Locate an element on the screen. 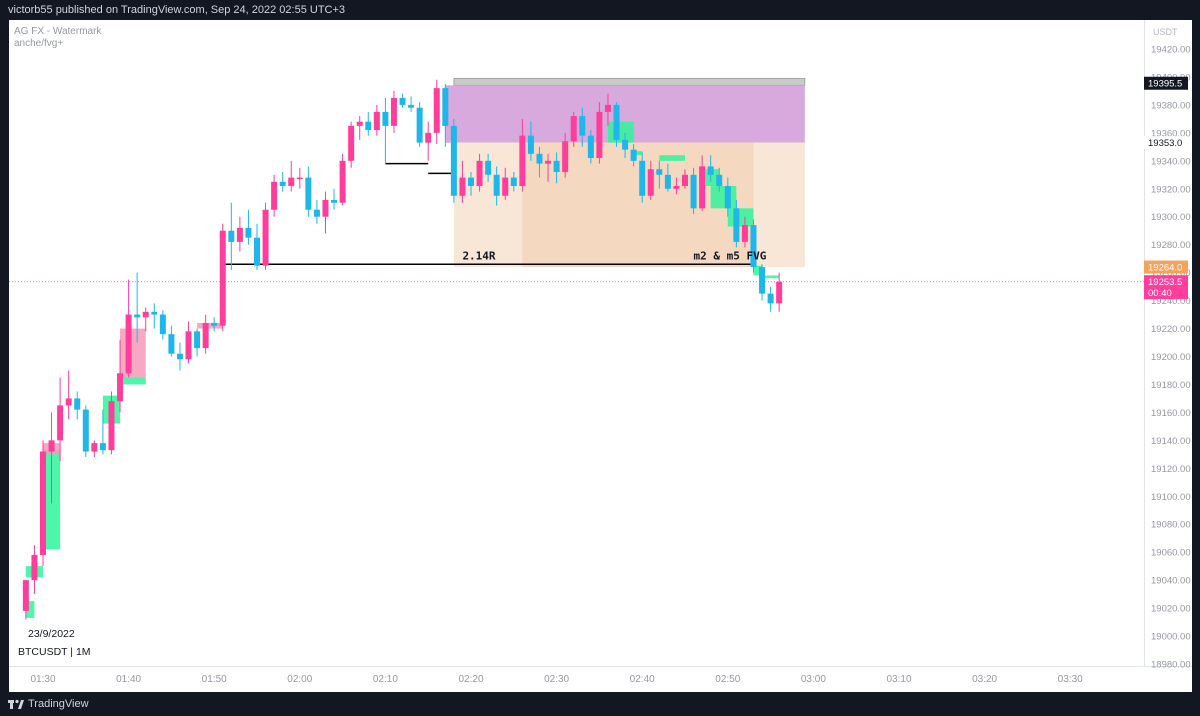  time-tick-label: 03:00 is located at coordinates (813, 679).